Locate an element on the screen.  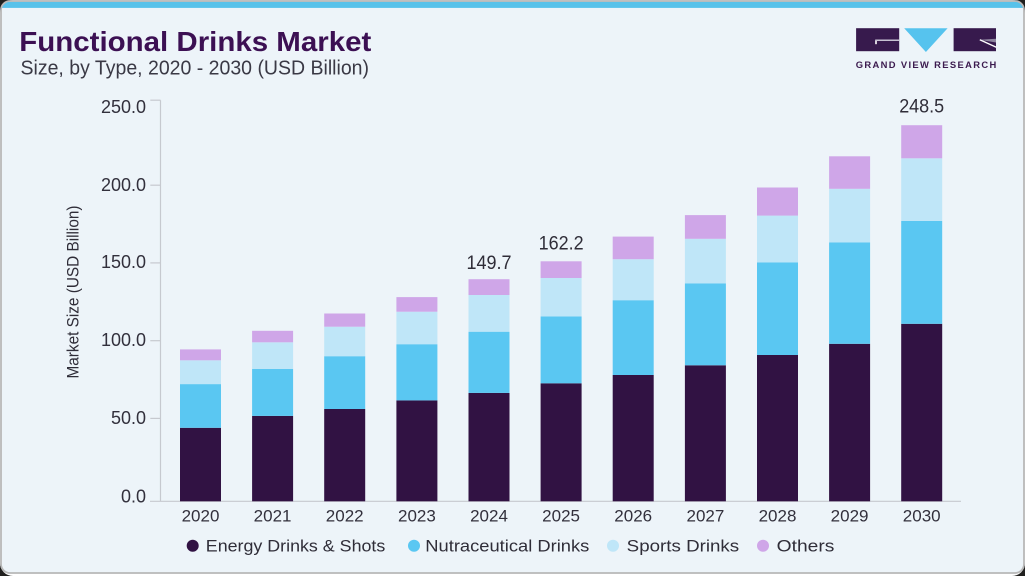
svg-text: 2030 is located at coordinates (922, 516).